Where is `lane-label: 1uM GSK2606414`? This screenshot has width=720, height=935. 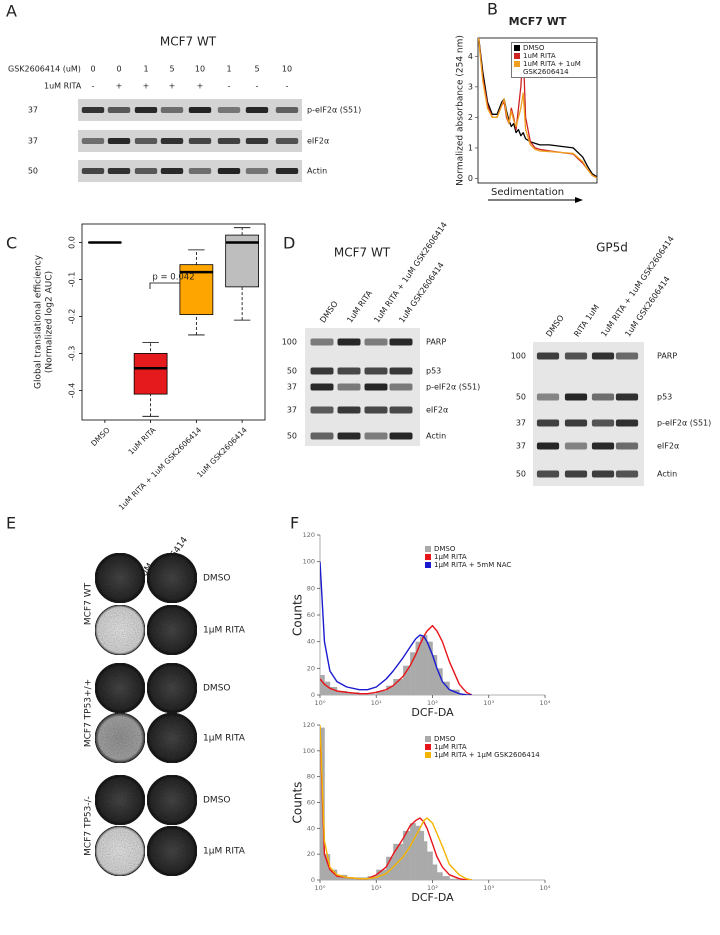
lane-label: 1uM GSK2606414 is located at coordinates (647, 307).